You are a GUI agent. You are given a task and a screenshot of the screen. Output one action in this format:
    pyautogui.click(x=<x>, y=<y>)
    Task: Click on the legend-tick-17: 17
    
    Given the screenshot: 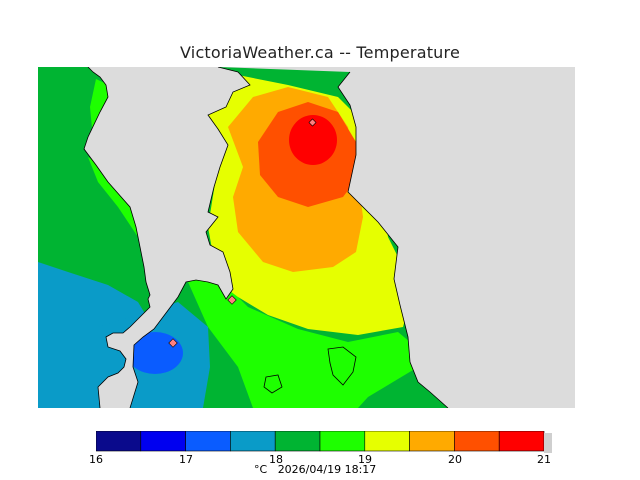 What is the action you would take?
    pyautogui.click(x=186, y=459)
    